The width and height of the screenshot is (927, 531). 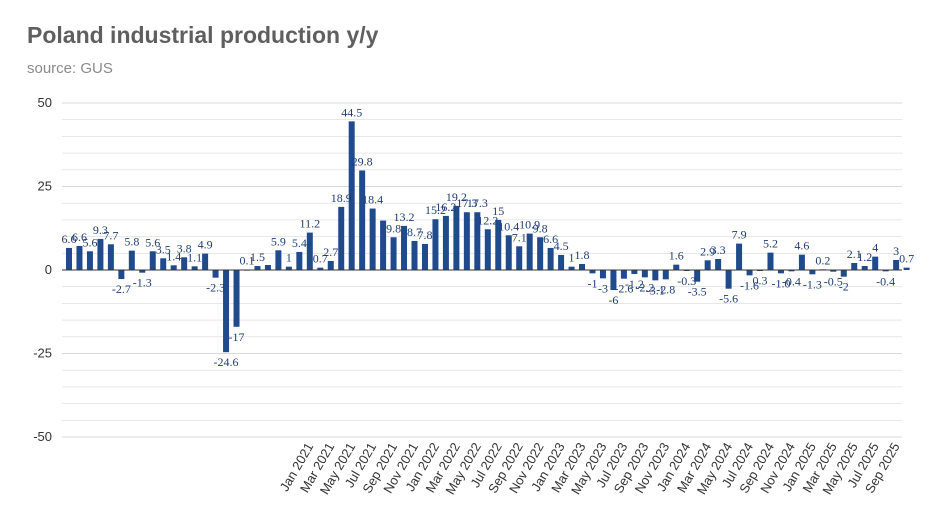 I want to click on data-label: 1.1, so click(x=194, y=257).